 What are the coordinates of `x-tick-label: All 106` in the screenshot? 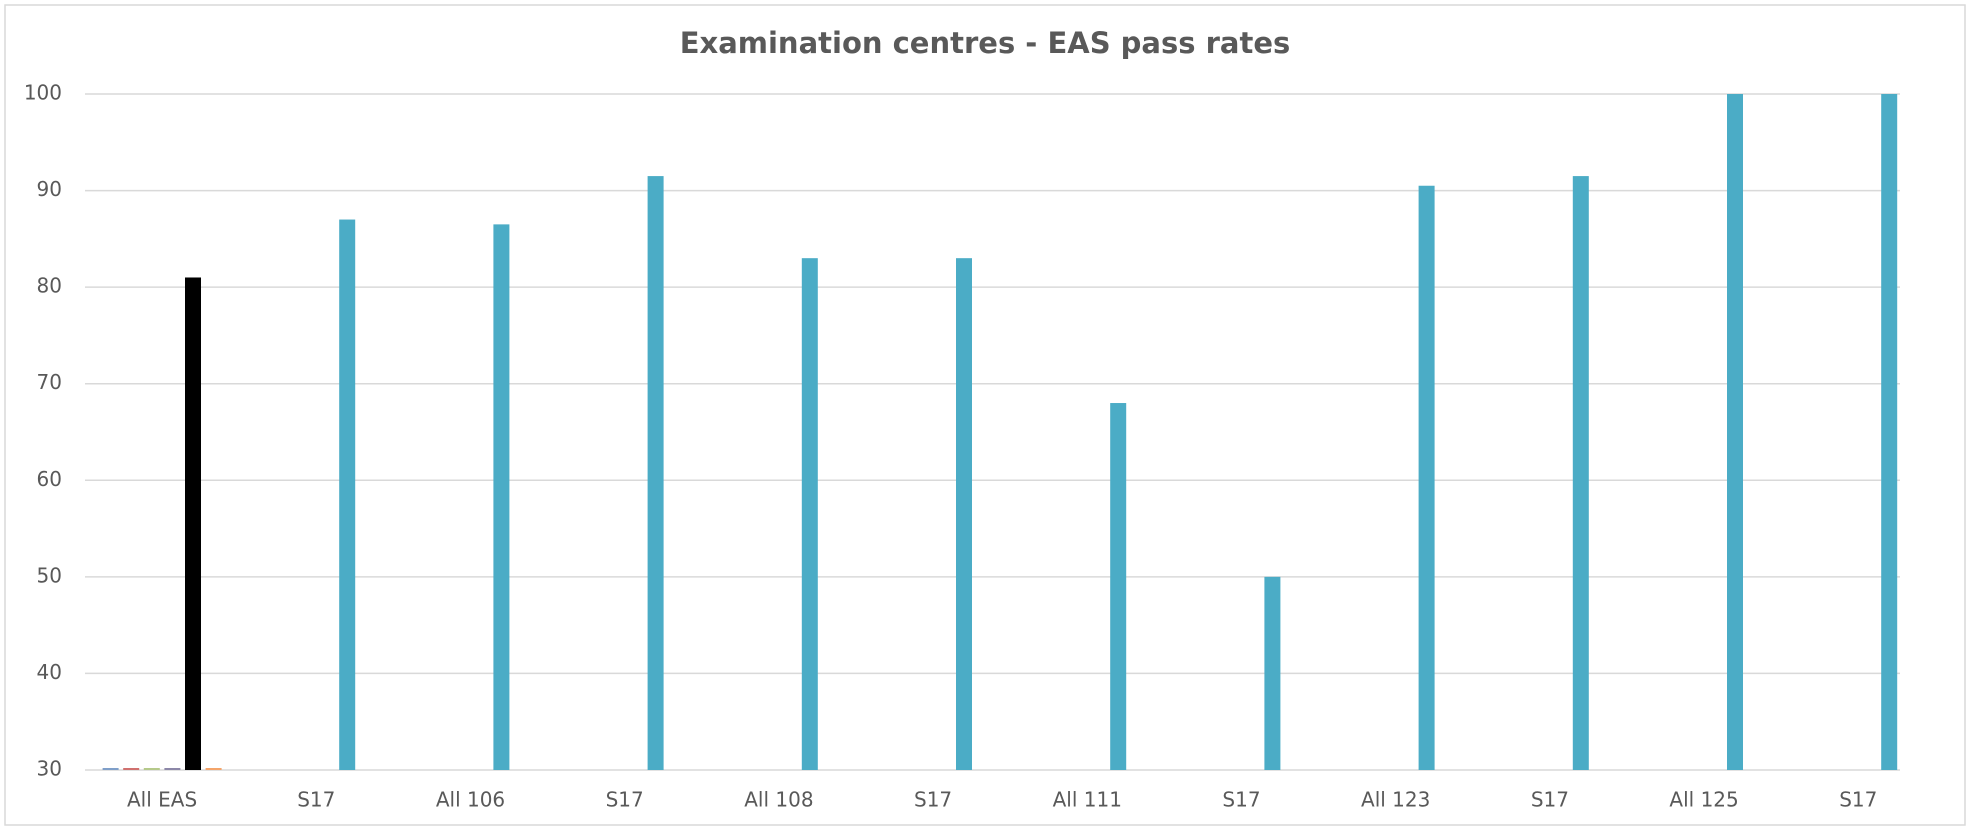 It's located at (470, 800).